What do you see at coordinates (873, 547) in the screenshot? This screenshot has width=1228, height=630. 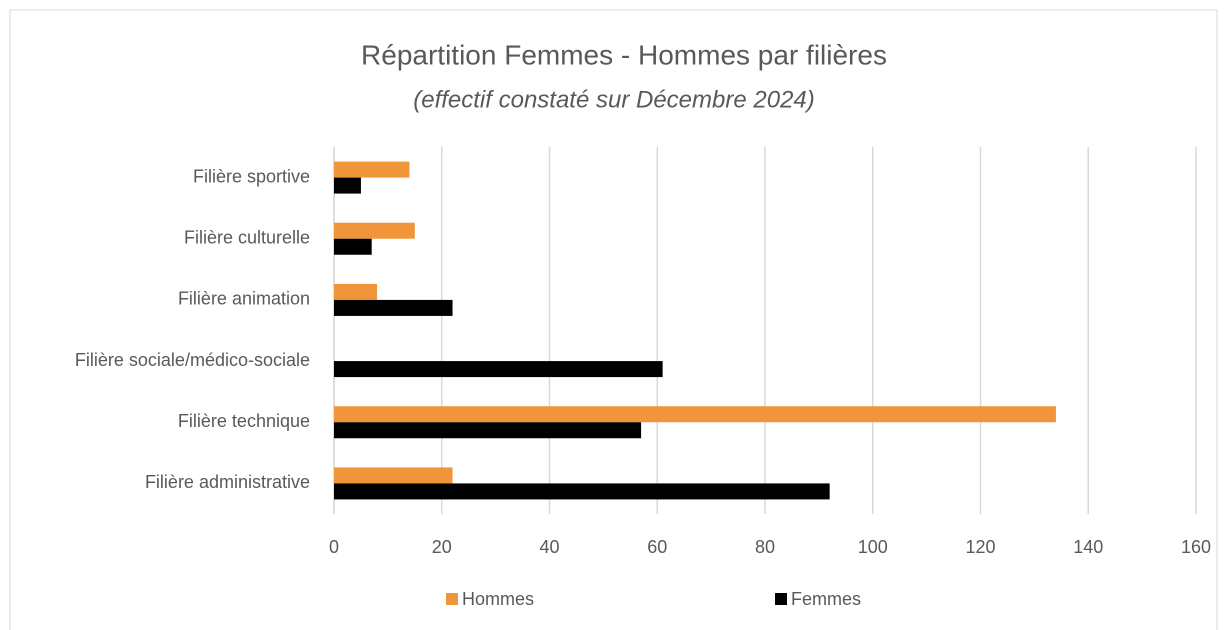 I see `x-tick-label: 100` at bounding box center [873, 547].